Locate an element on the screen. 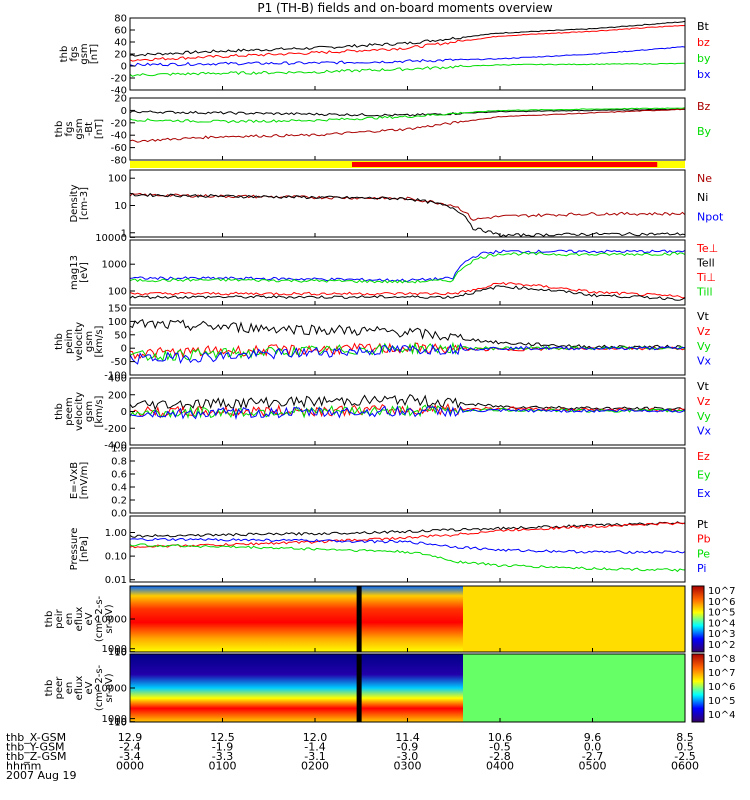 Image resolution: width=750 pixels, height=800 pixels. density-ylabel: [cm-3] is located at coordinates (84, 203).